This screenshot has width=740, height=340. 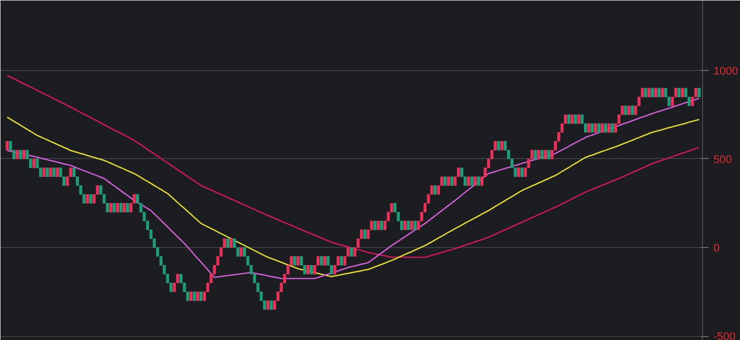 What do you see at coordinates (717, 248) in the screenshot?
I see `y-tick-label: 0` at bounding box center [717, 248].